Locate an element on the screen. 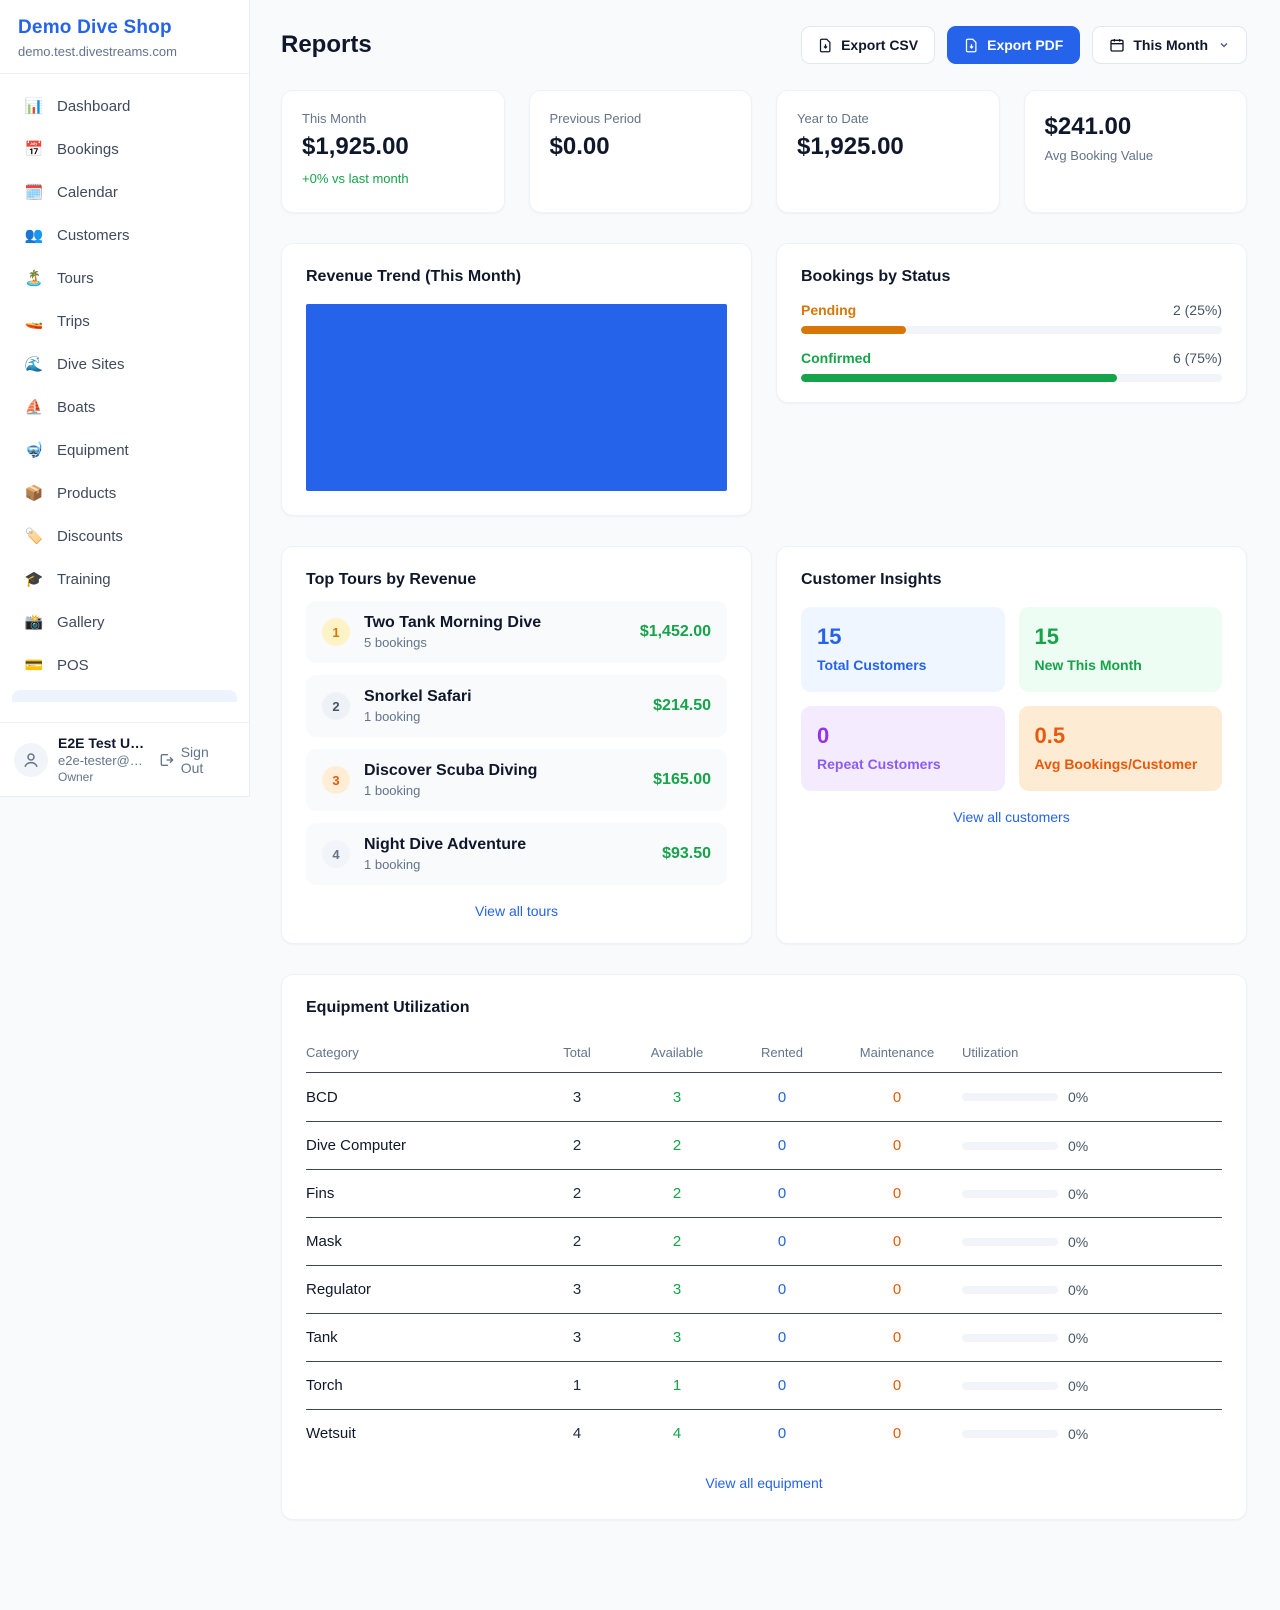 The image size is (1280, 1610). equipment-category: Tank is located at coordinates (322, 1337).